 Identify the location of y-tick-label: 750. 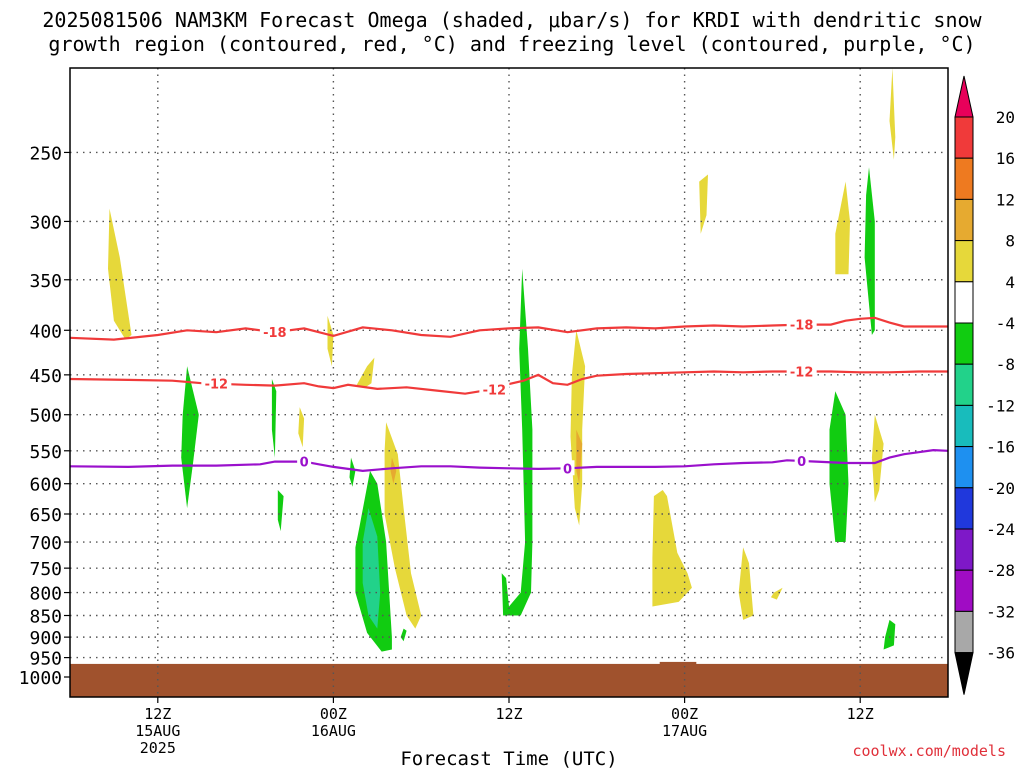
(45, 569).